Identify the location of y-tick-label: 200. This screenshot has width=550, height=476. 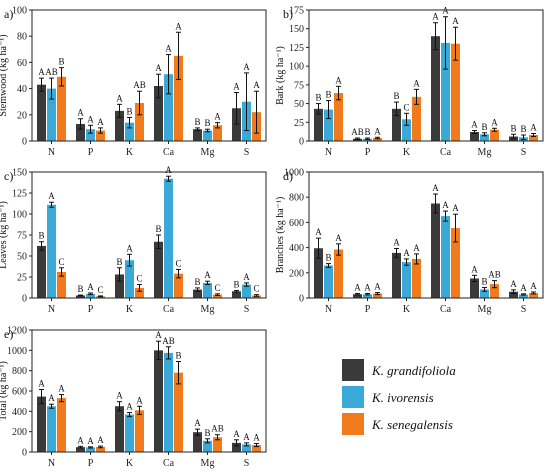
(296, 273).